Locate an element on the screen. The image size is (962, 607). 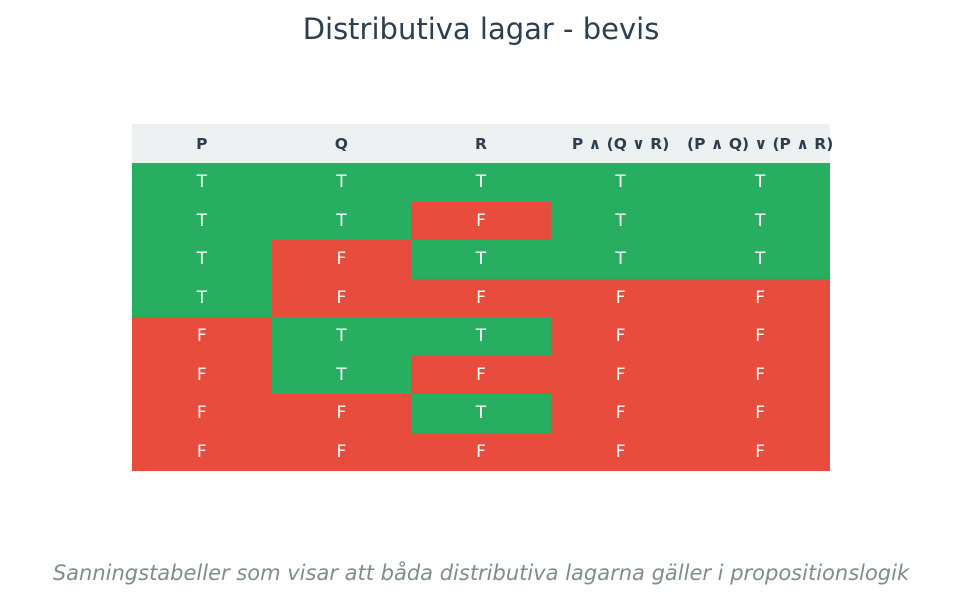
table-header: P Q R P ∧ (Q ∨ R) (P ∧ Q) ∨ (P ∧ R) is located at coordinates (483, 143).